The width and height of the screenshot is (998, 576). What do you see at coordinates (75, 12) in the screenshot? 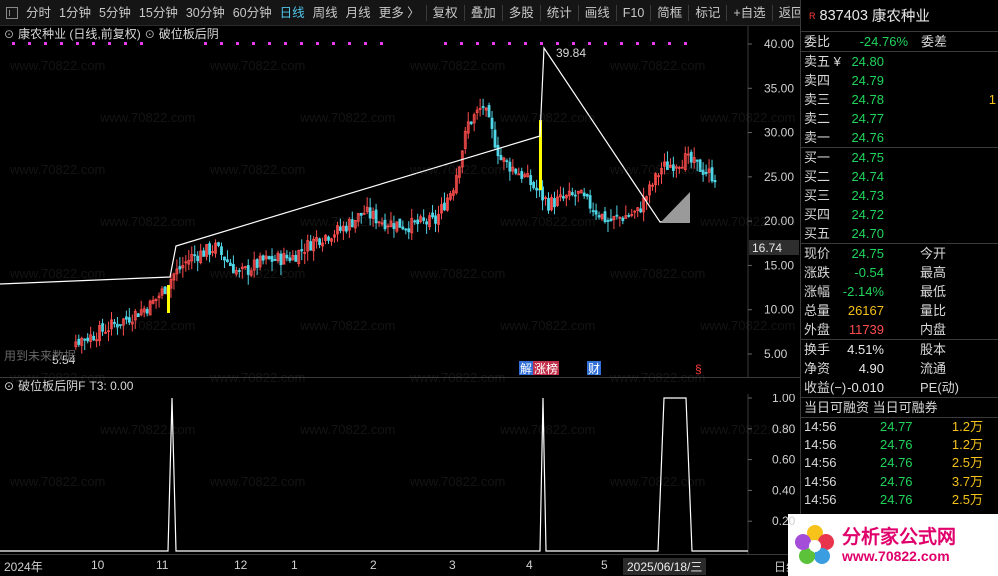
I see `tab-1: 1分钟` at bounding box center [75, 12].